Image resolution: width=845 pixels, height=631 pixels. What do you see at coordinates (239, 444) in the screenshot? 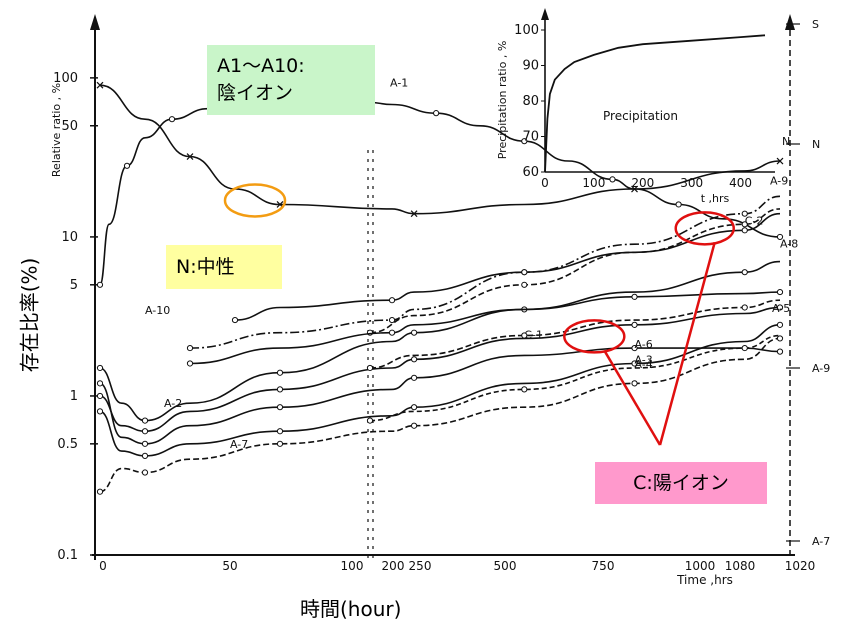
I see `series-label-a-7: A-7` at bounding box center [239, 444].